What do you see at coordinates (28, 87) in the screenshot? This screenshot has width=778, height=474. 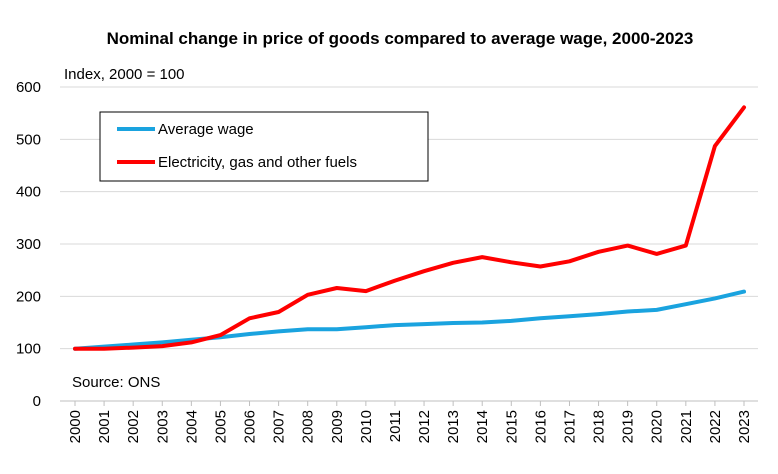 I see `y-tick-label: 600` at bounding box center [28, 87].